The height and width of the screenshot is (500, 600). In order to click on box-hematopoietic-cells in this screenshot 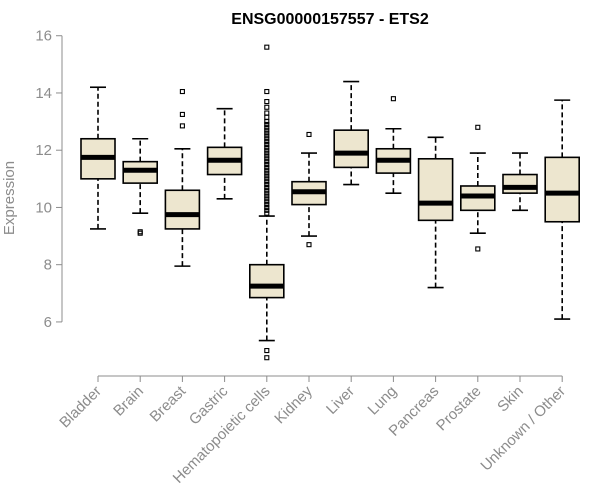, I will do `click(267, 202)`.